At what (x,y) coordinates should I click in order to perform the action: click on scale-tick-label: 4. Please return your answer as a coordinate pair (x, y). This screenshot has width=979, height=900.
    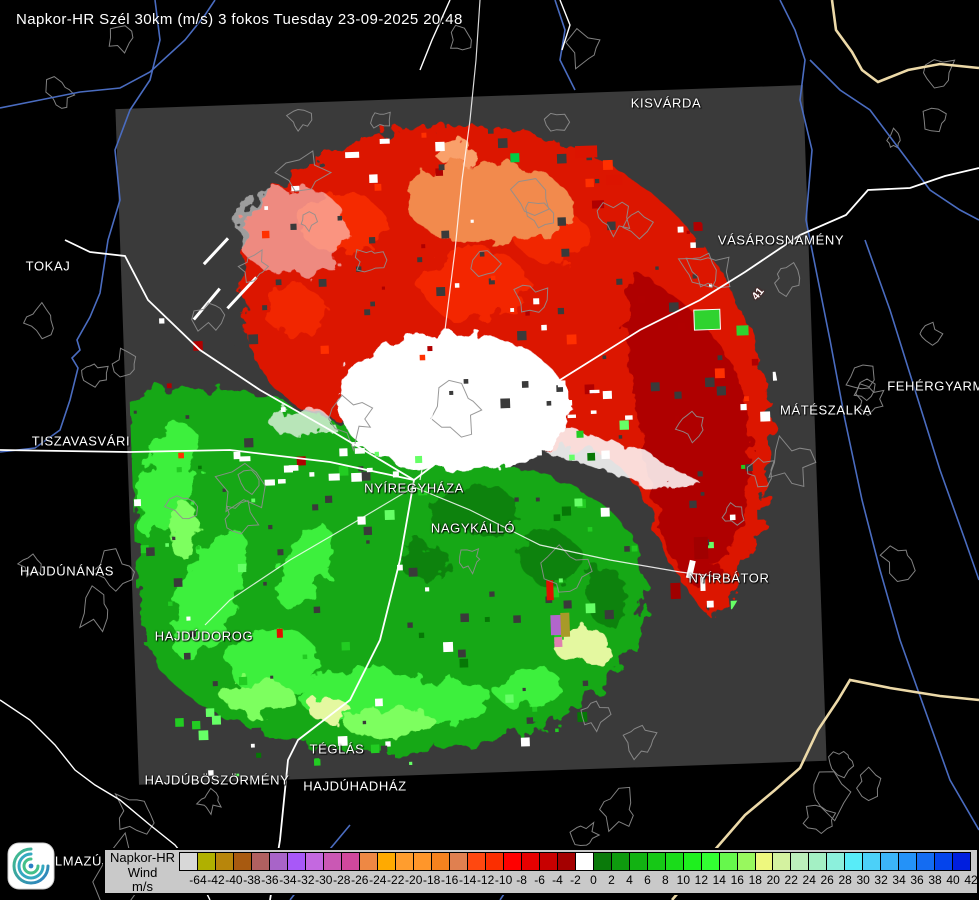
    Looking at the image, I should click on (629, 880).